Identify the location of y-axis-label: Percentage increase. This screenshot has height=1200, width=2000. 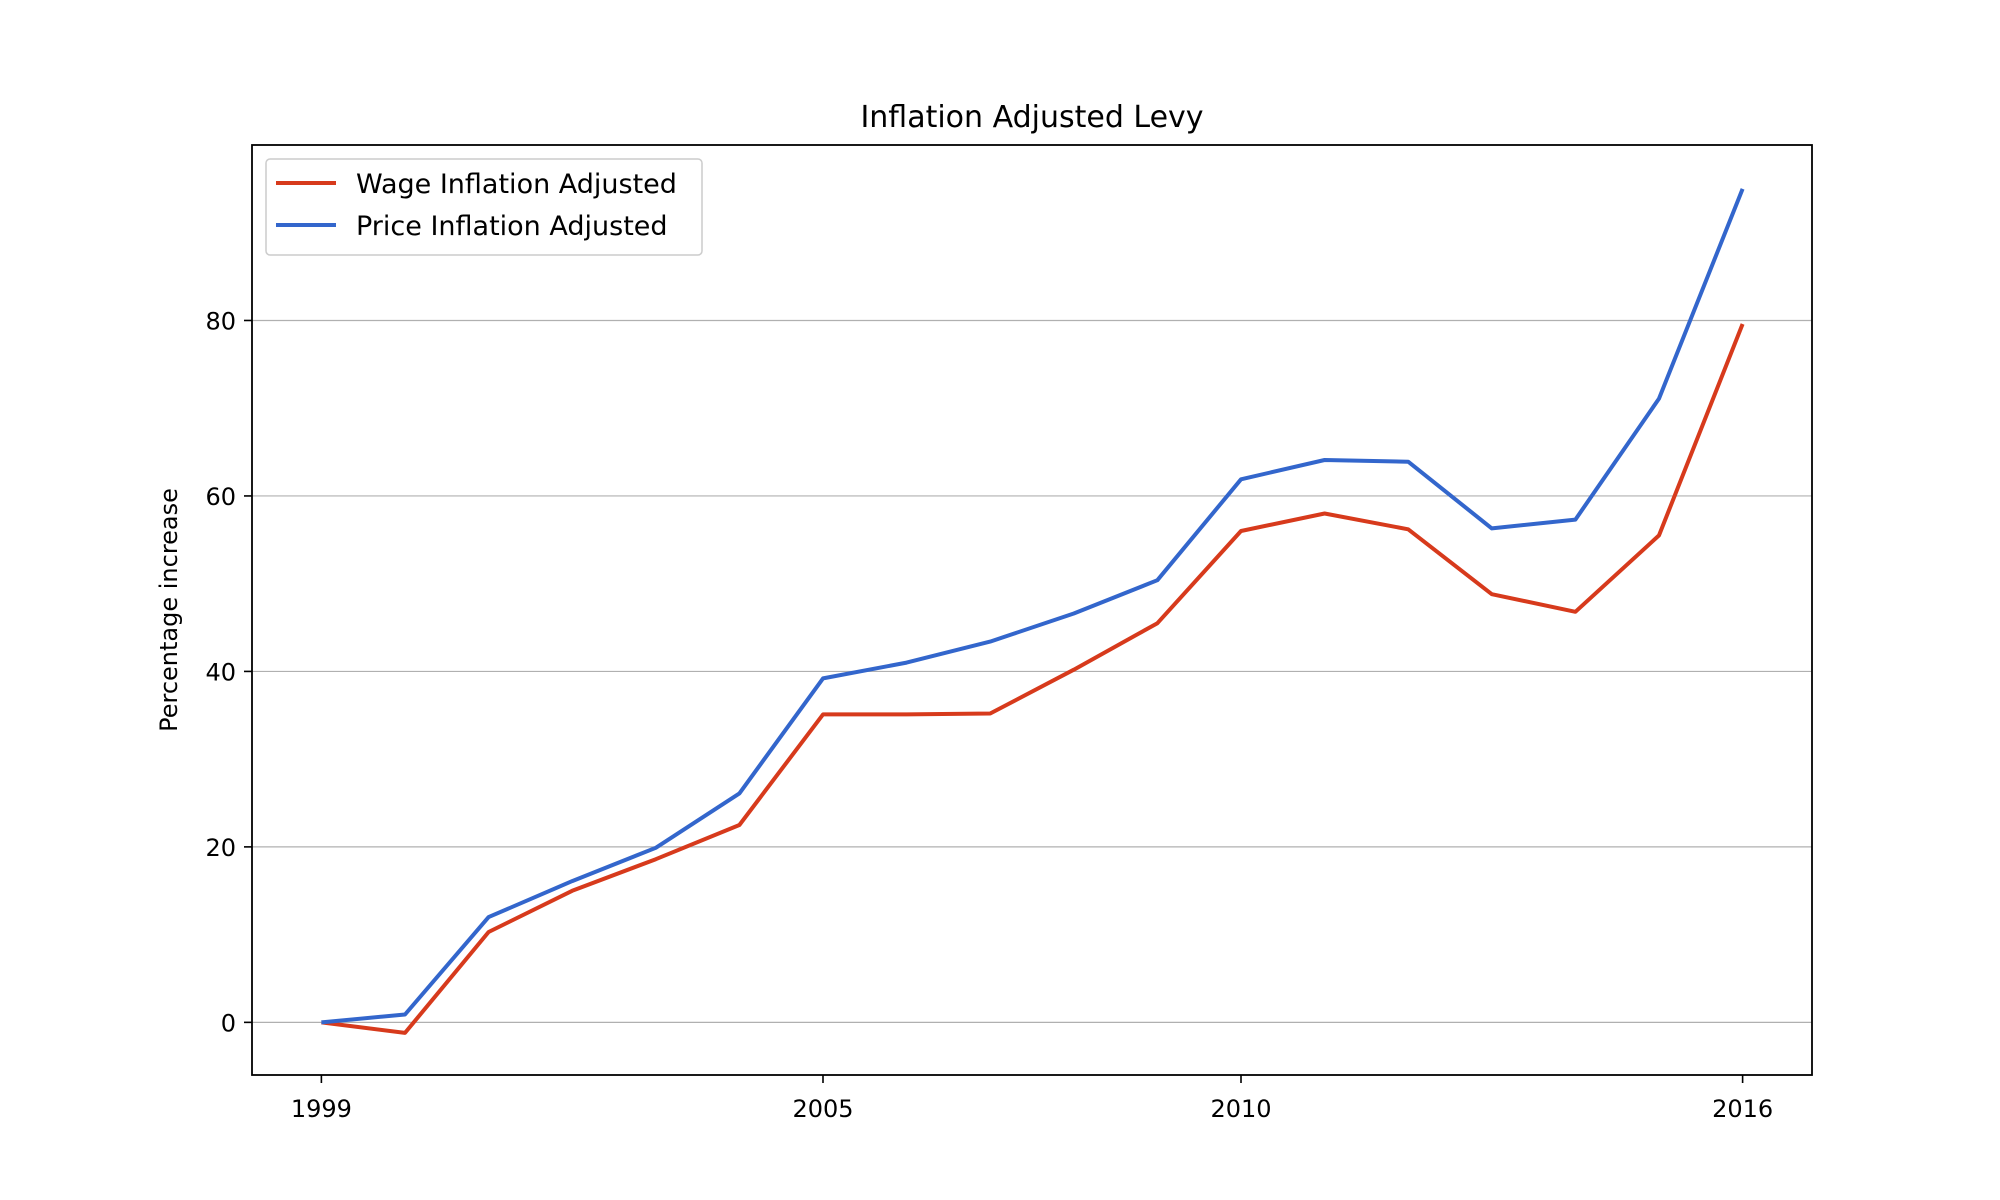
(169, 610).